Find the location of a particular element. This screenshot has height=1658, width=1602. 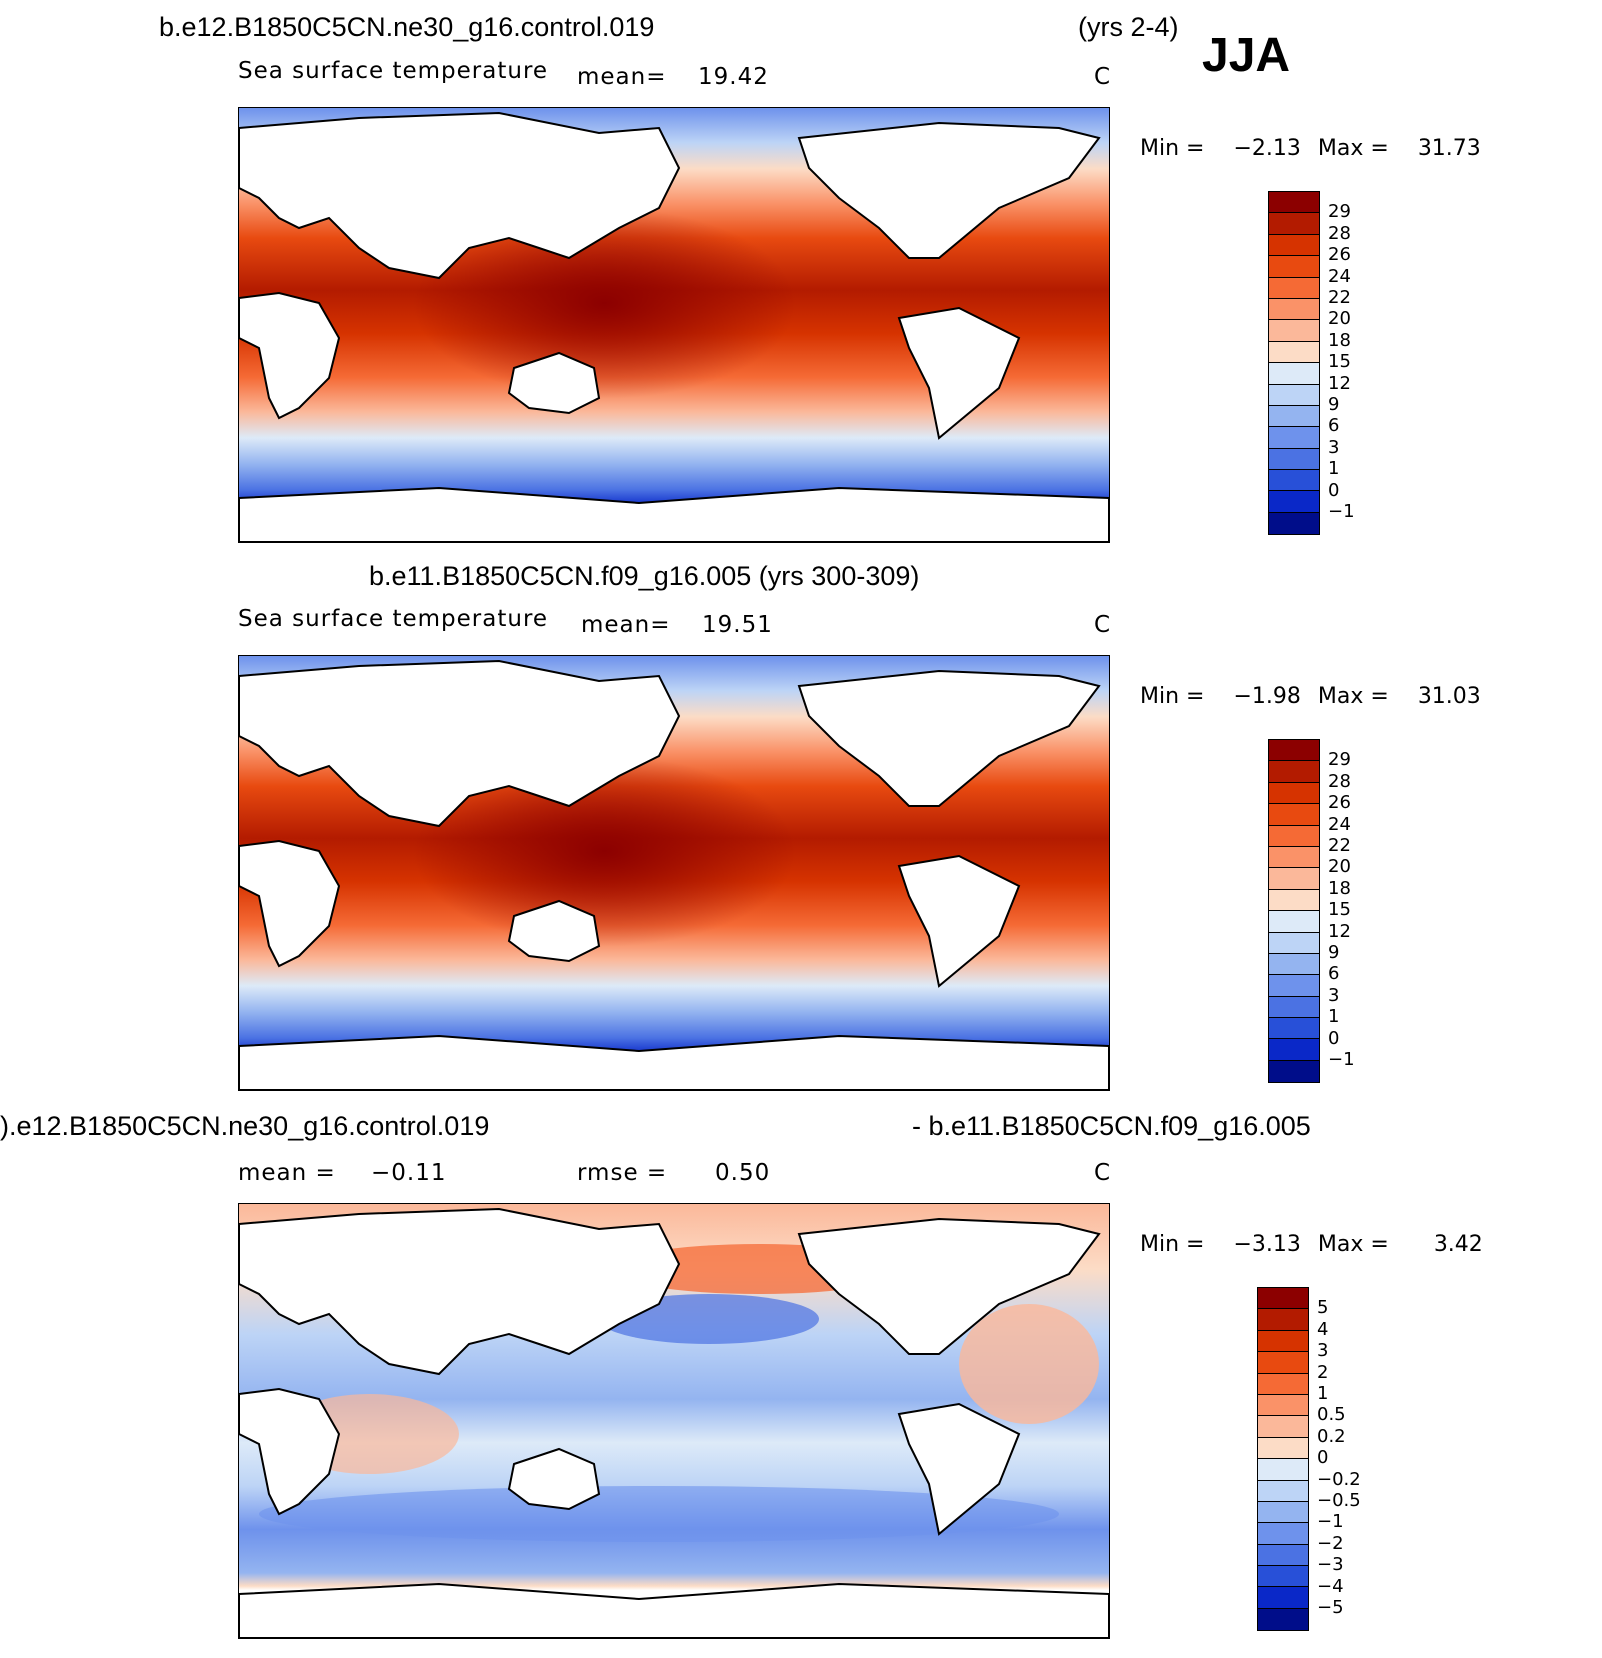

colorbar-tick-label: 0.5 is located at coordinates (1331, 1415).